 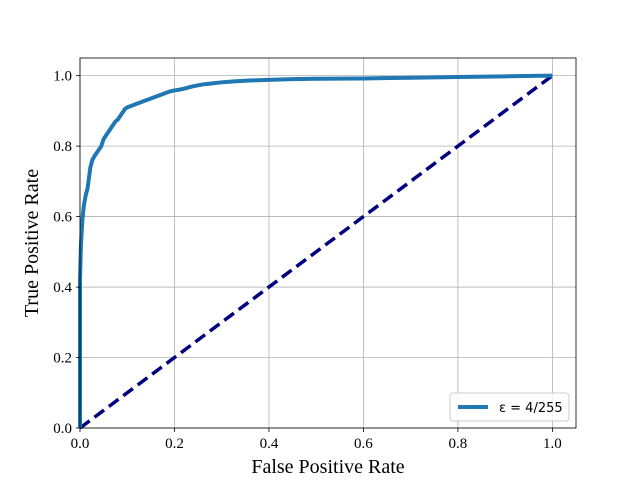 I want to click on x-tick-label: 0.2, so click(x=174, y=444).